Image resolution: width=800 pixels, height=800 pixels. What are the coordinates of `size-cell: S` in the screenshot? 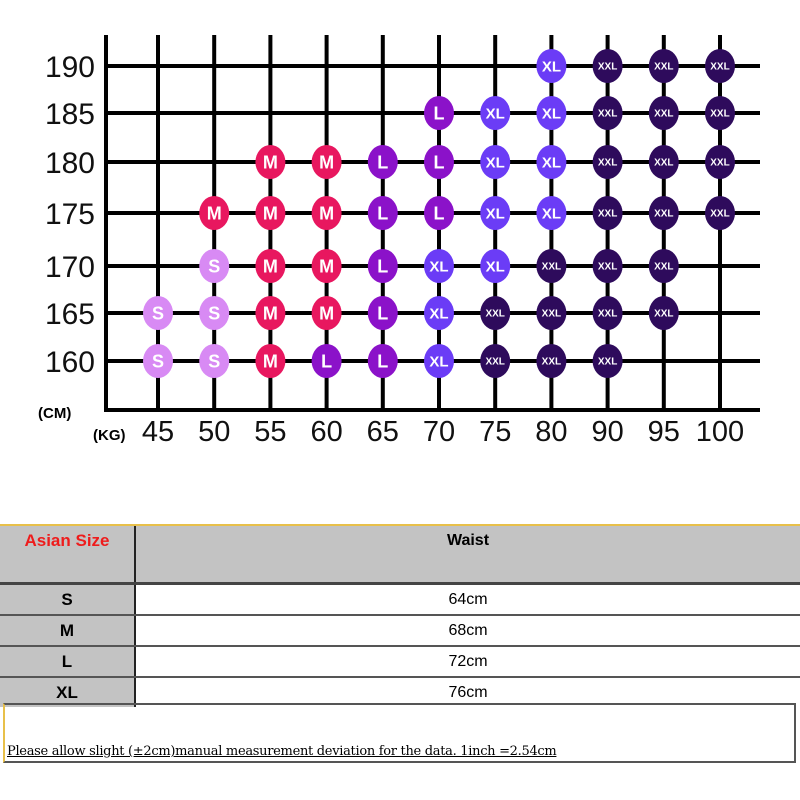 It's located at (68, 599).